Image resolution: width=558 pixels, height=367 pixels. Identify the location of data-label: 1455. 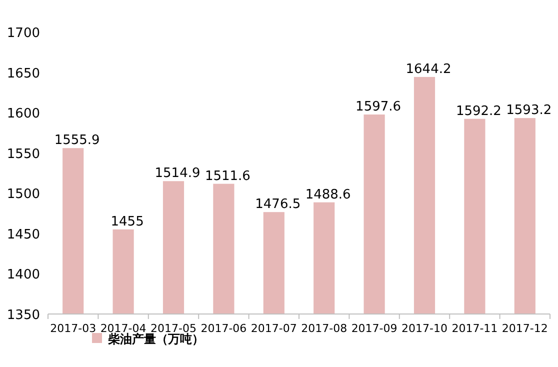
(127, 222).